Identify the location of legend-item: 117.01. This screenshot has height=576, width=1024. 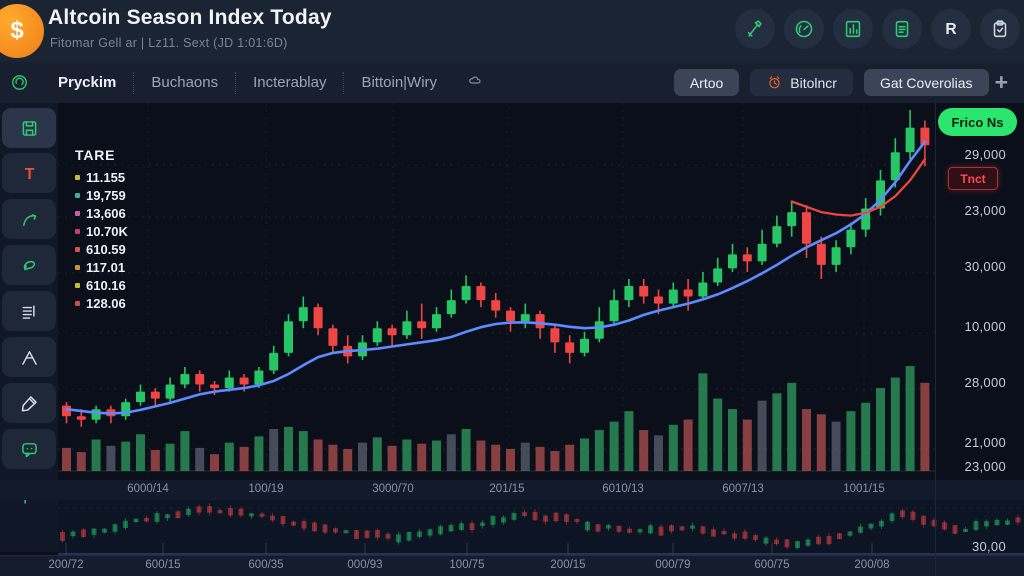
(101, 267).